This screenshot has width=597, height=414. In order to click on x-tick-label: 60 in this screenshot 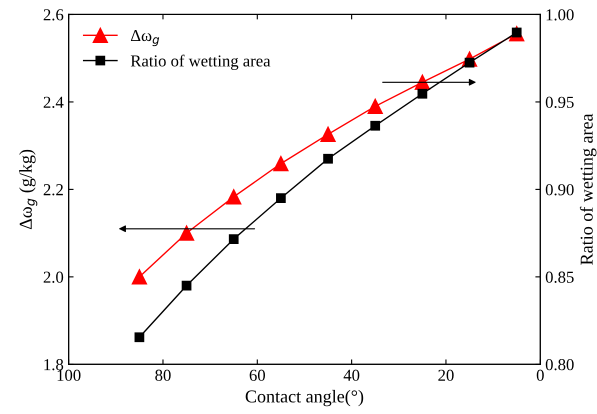, I will do `click(258, 375)`.